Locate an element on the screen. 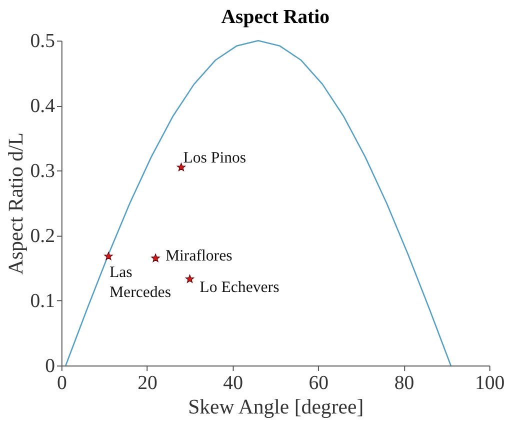 The height and width of the screenshot is (428, 522). x-axis-title: Skew Angle [degree] is located at coordinates (276, 407).